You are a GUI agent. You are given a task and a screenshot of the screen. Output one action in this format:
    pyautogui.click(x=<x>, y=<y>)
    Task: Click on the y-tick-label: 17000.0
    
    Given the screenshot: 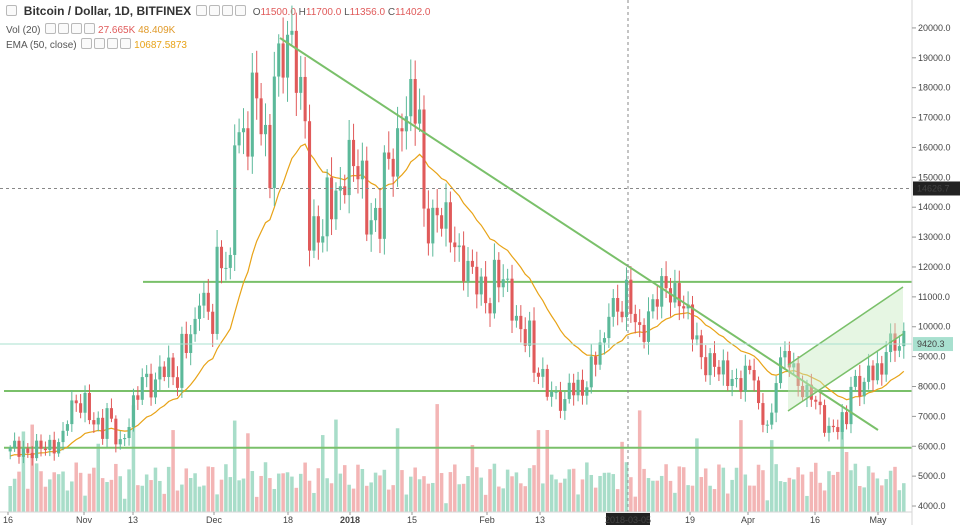 What is the action you would take?
    pyautogui.click(x=934, y=118)
    